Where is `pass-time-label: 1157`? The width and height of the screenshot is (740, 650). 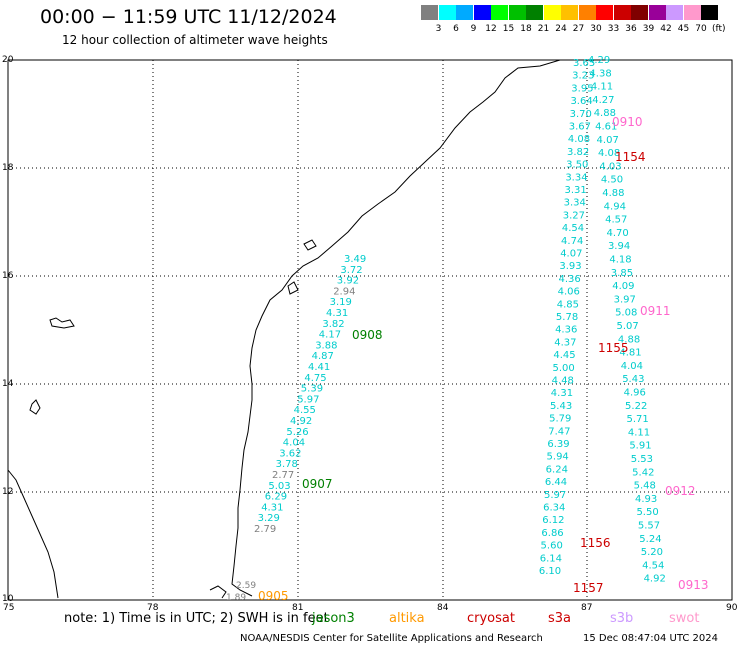
pass-time-label: 1157 is located at coordinates (588, 588).